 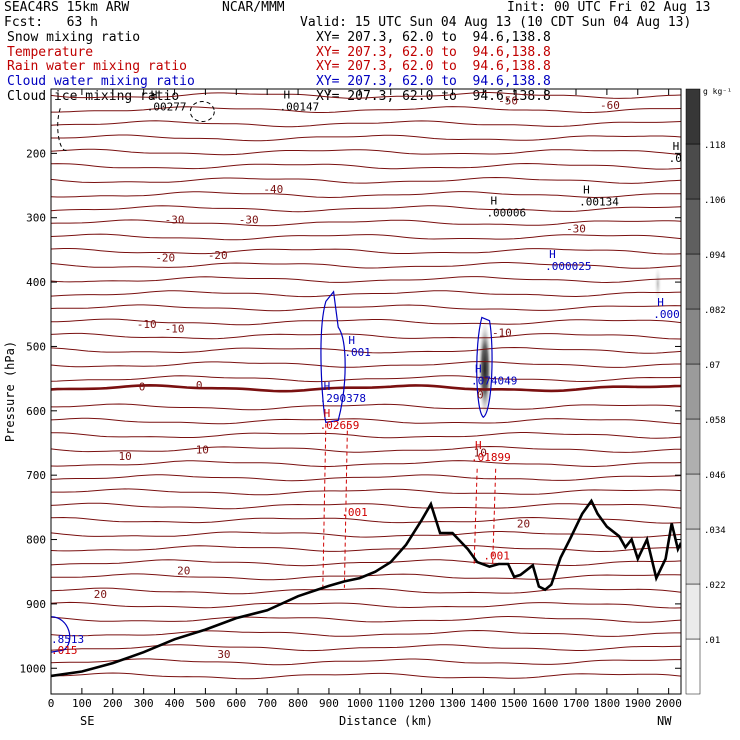 I want to click on y-tick-label: 900, so click(x=36, y=604).